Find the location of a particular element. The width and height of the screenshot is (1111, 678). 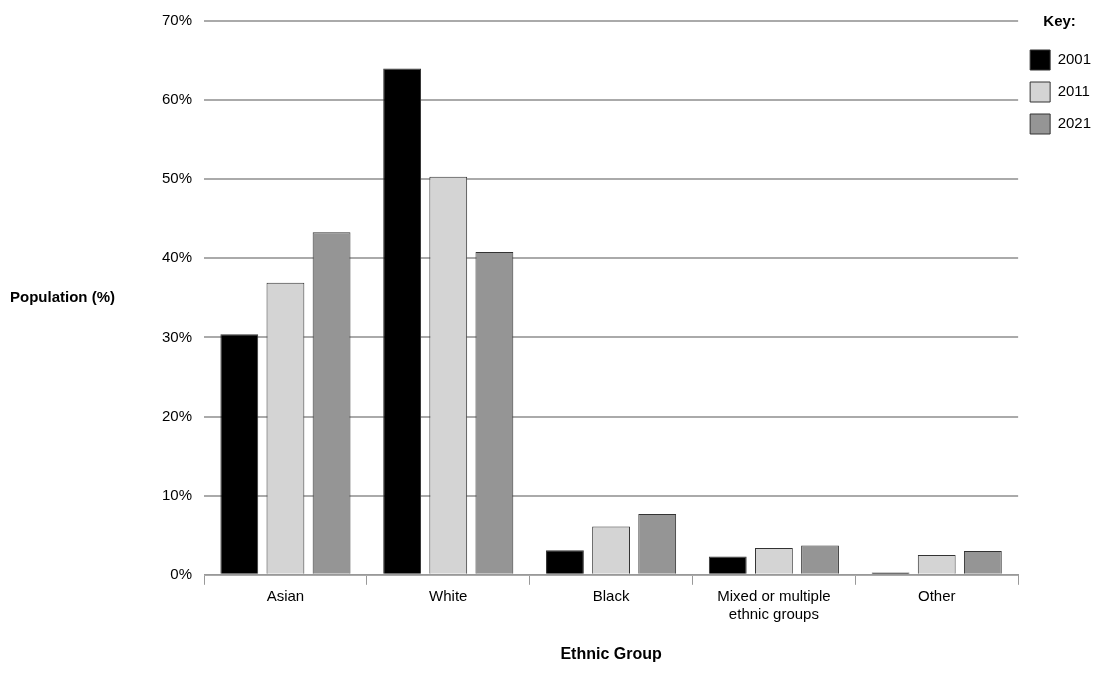

y-tick-label: 20% is located at coordinates (177, 415).